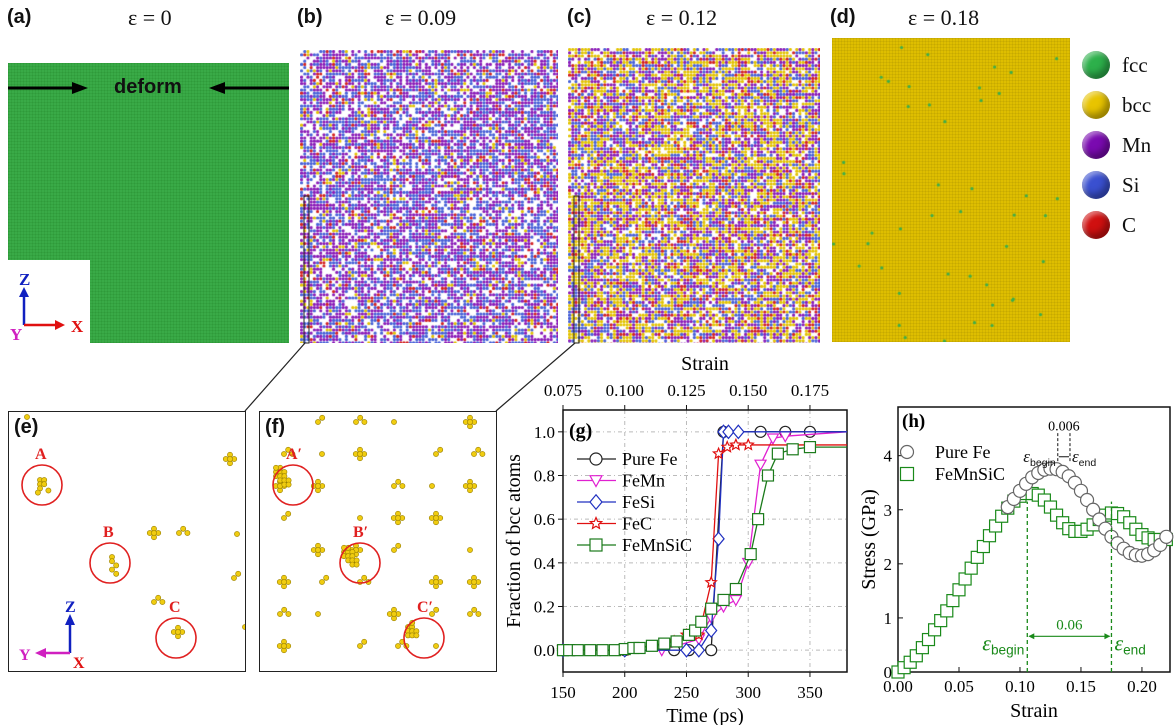  Describe the element at coordinates (687, 692) in the screenshot. I see `x-tick-label: 250` at that location.